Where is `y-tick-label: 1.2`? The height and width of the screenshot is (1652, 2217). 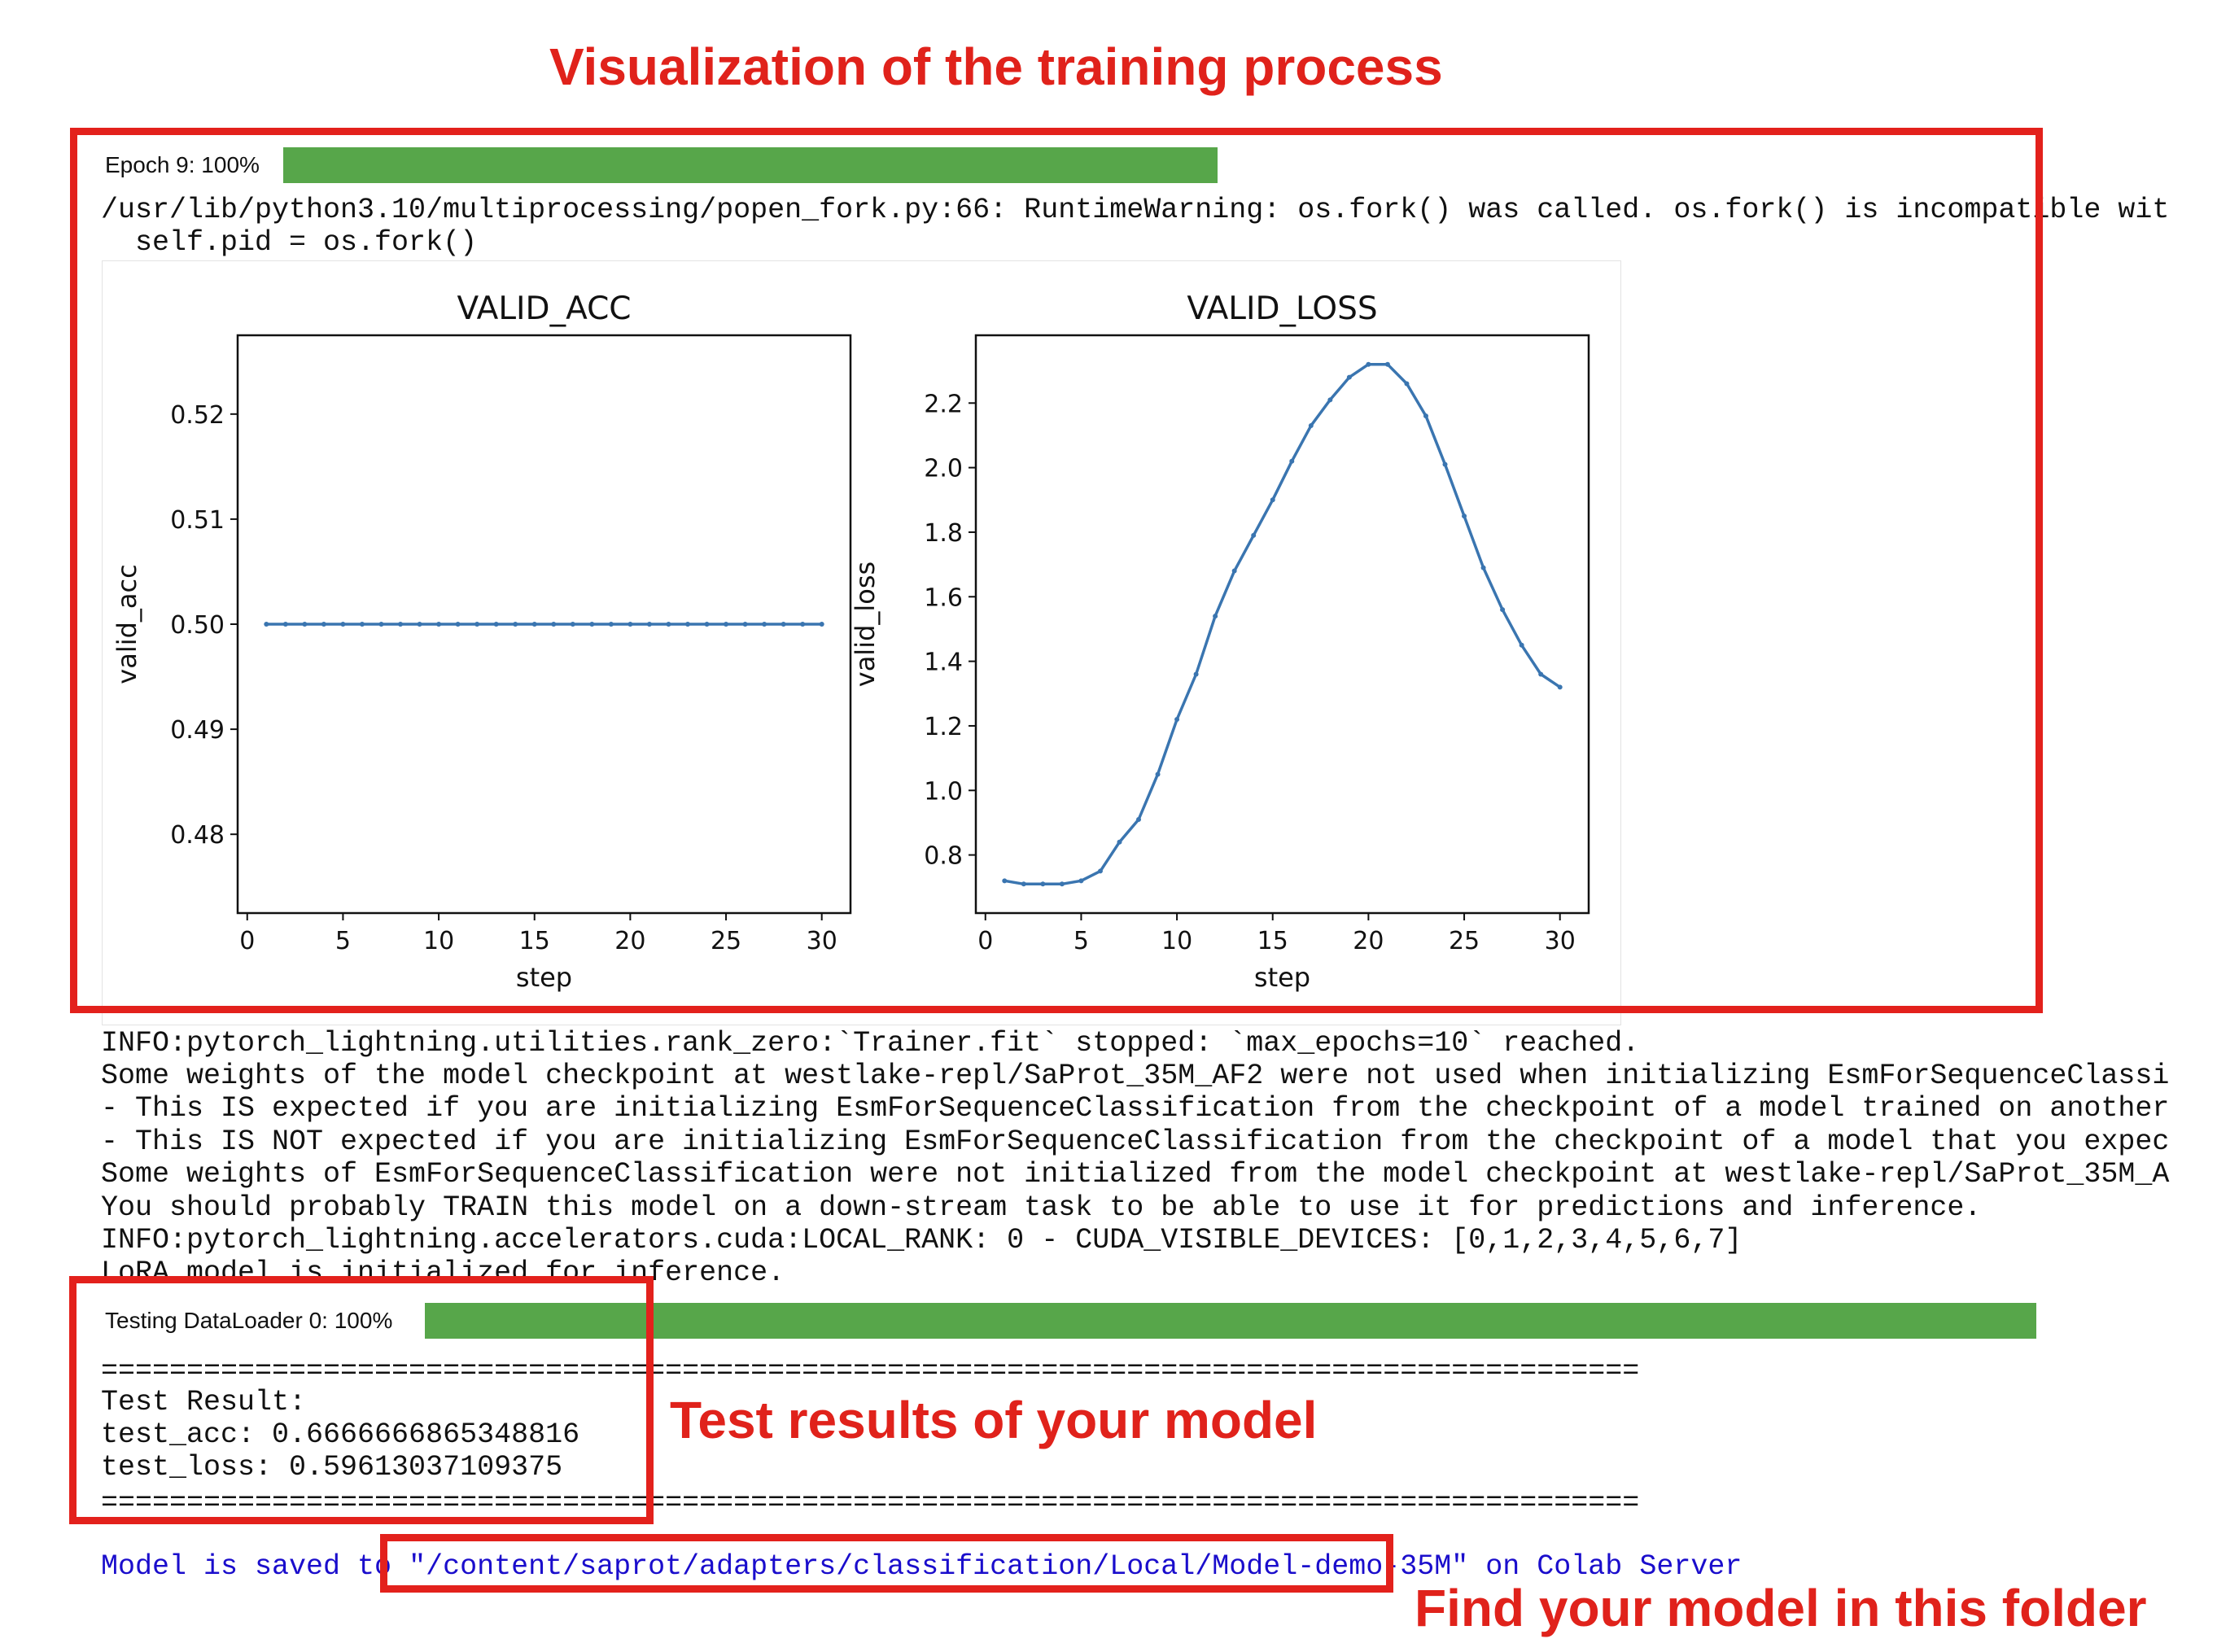
y-tick-label: 1.2 is located at coordinates (943, 727).